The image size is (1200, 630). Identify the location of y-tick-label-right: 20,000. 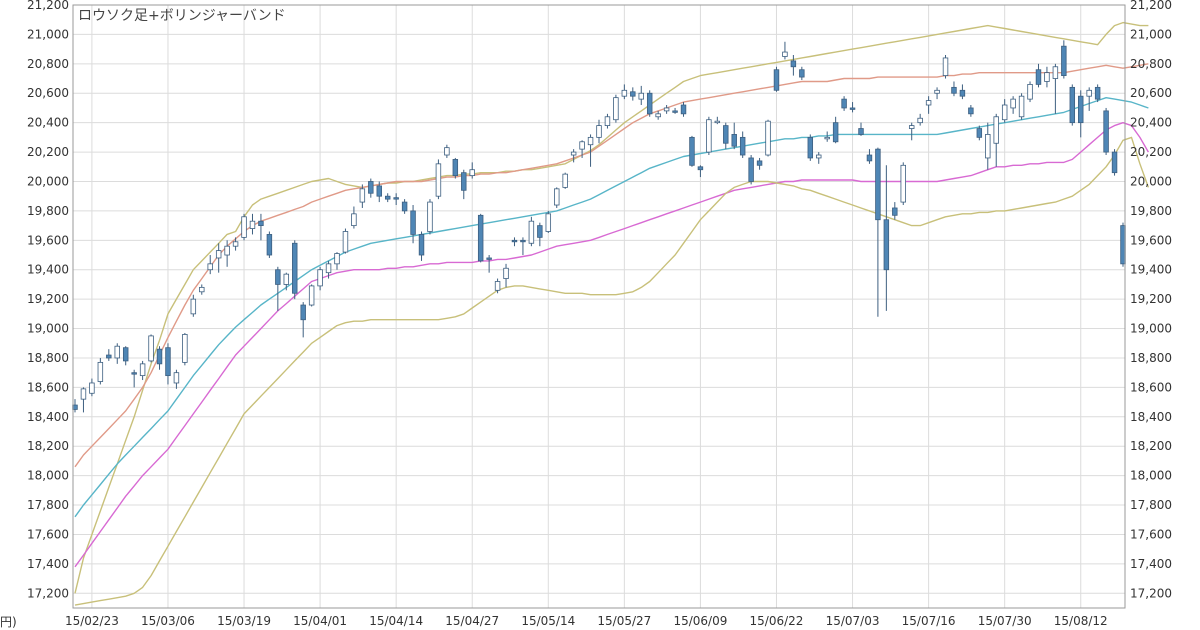
(1151, 181).